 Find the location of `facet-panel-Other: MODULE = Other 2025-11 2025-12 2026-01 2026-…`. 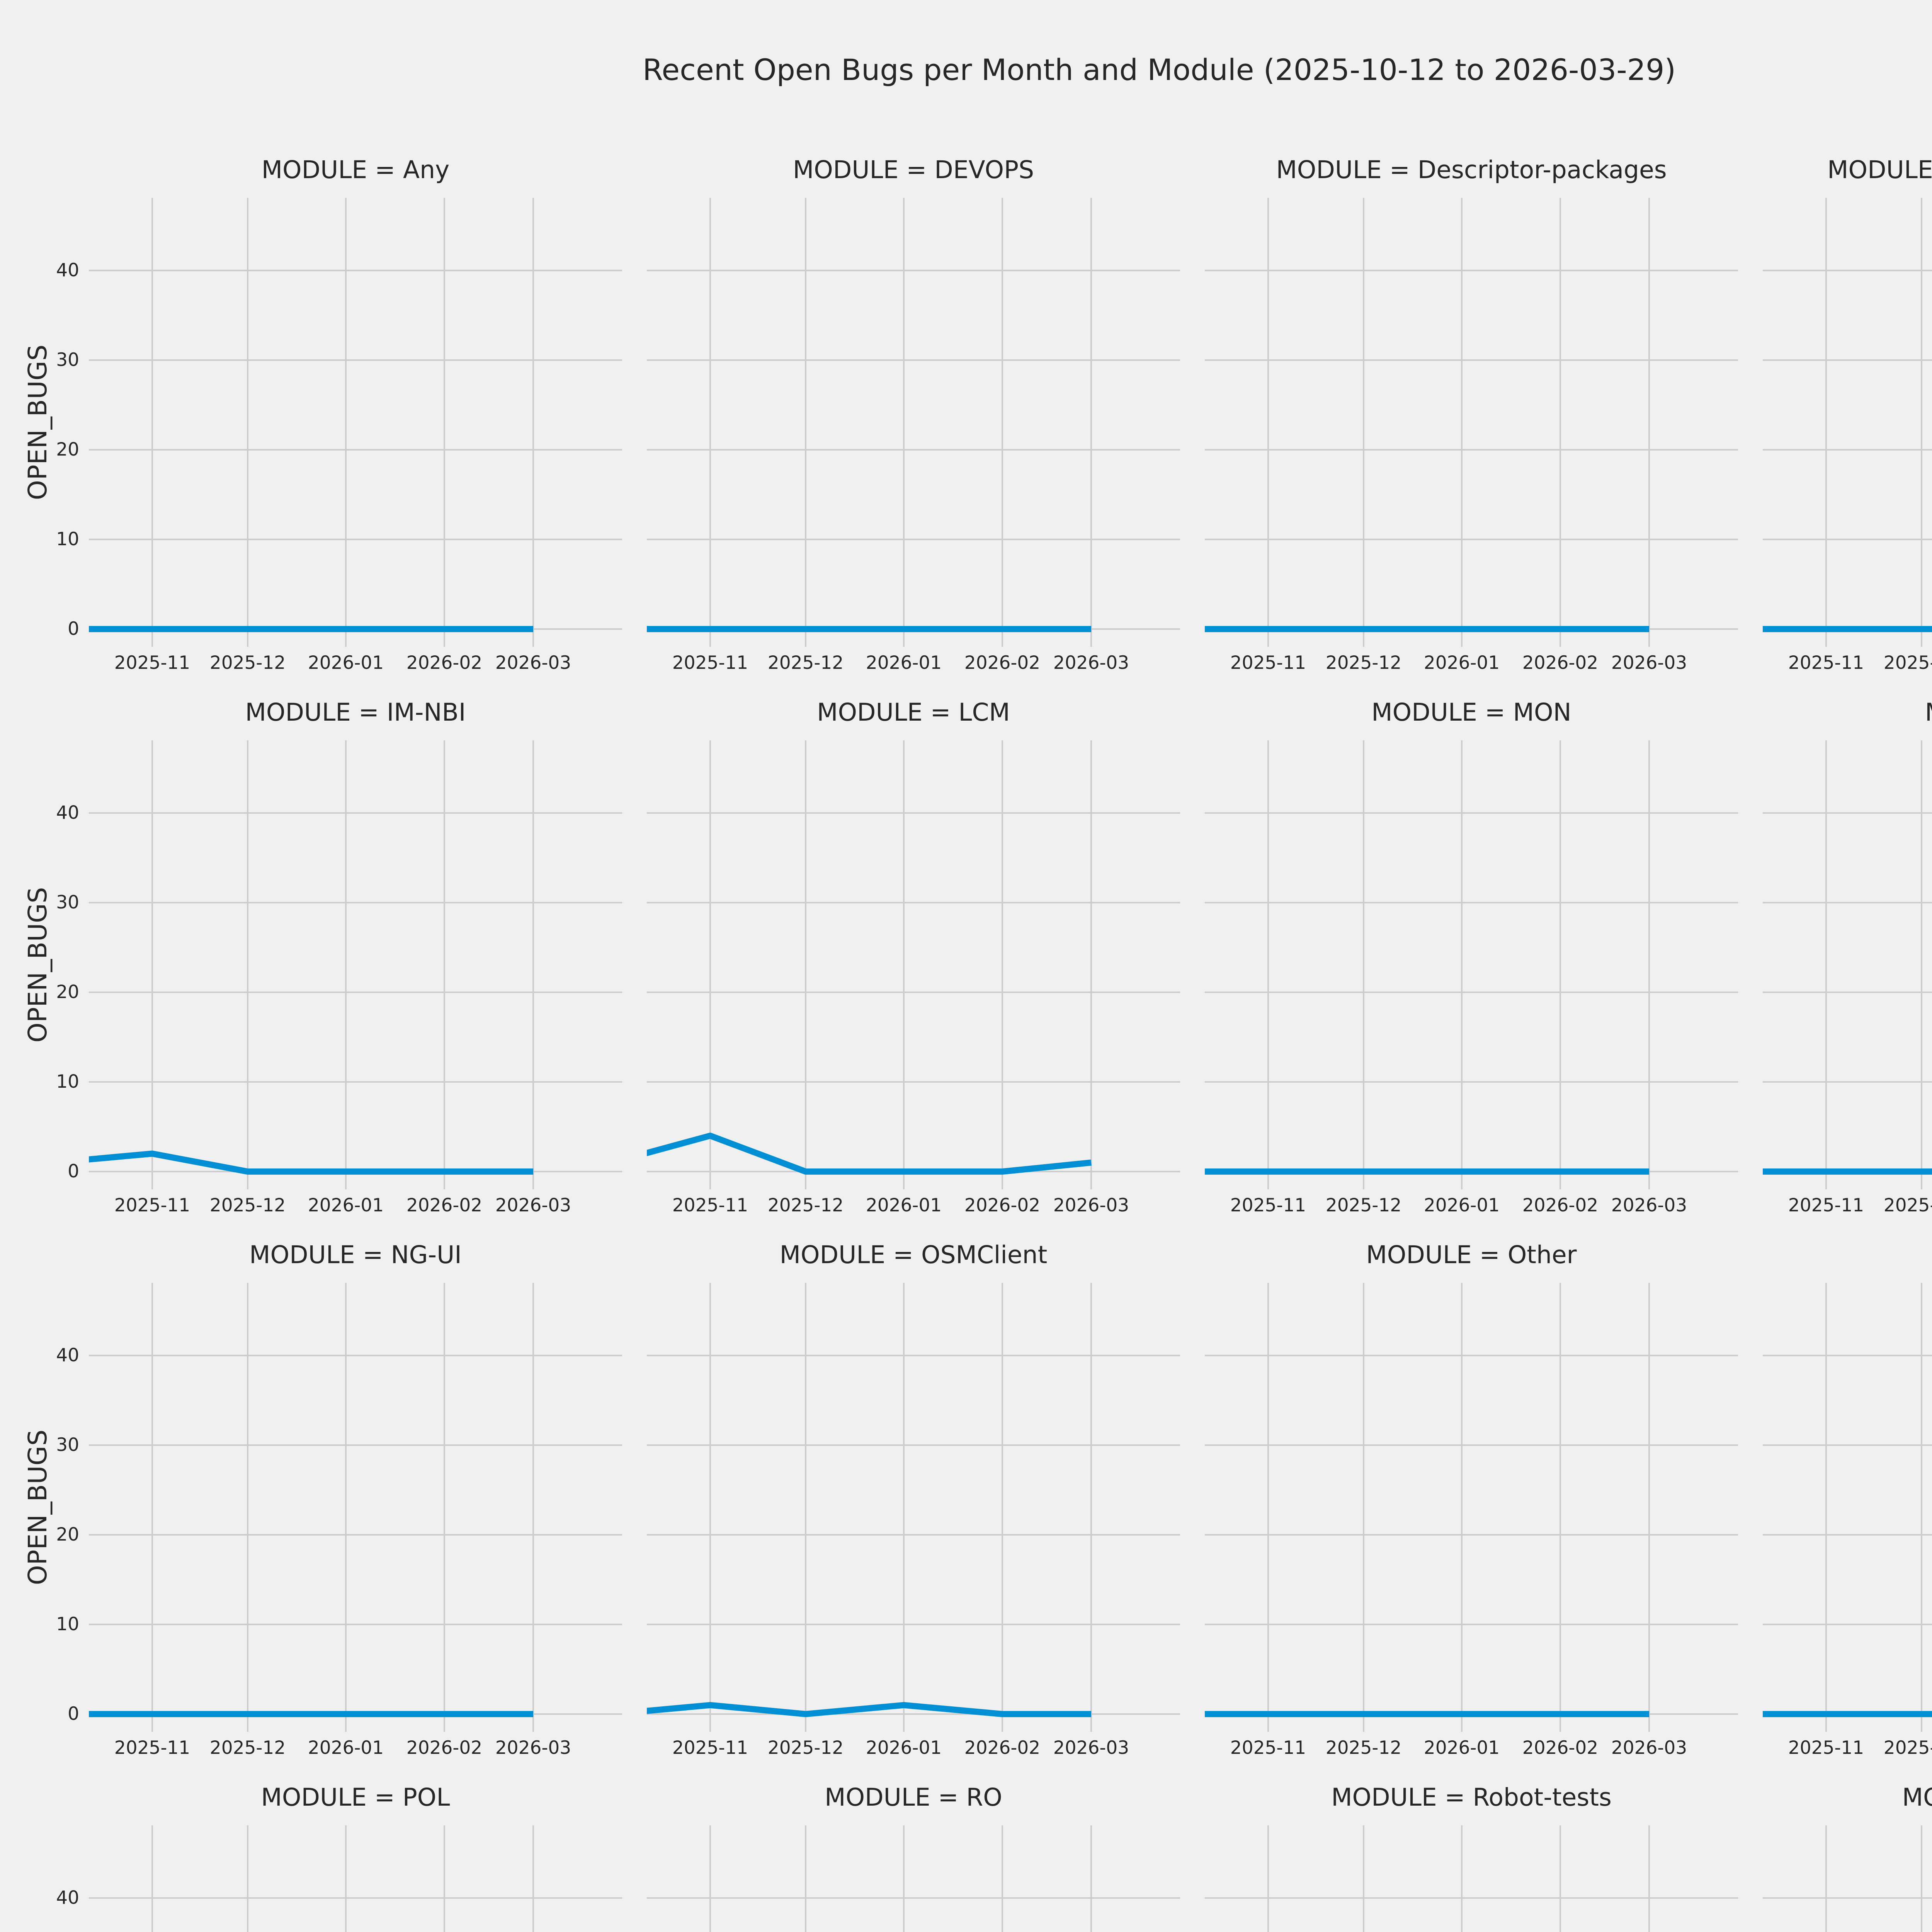

facet-panel-Other: MODULE = Other 2025-11 2025-12 2026-01 2026-… is located at coordinates (1471, 1500).